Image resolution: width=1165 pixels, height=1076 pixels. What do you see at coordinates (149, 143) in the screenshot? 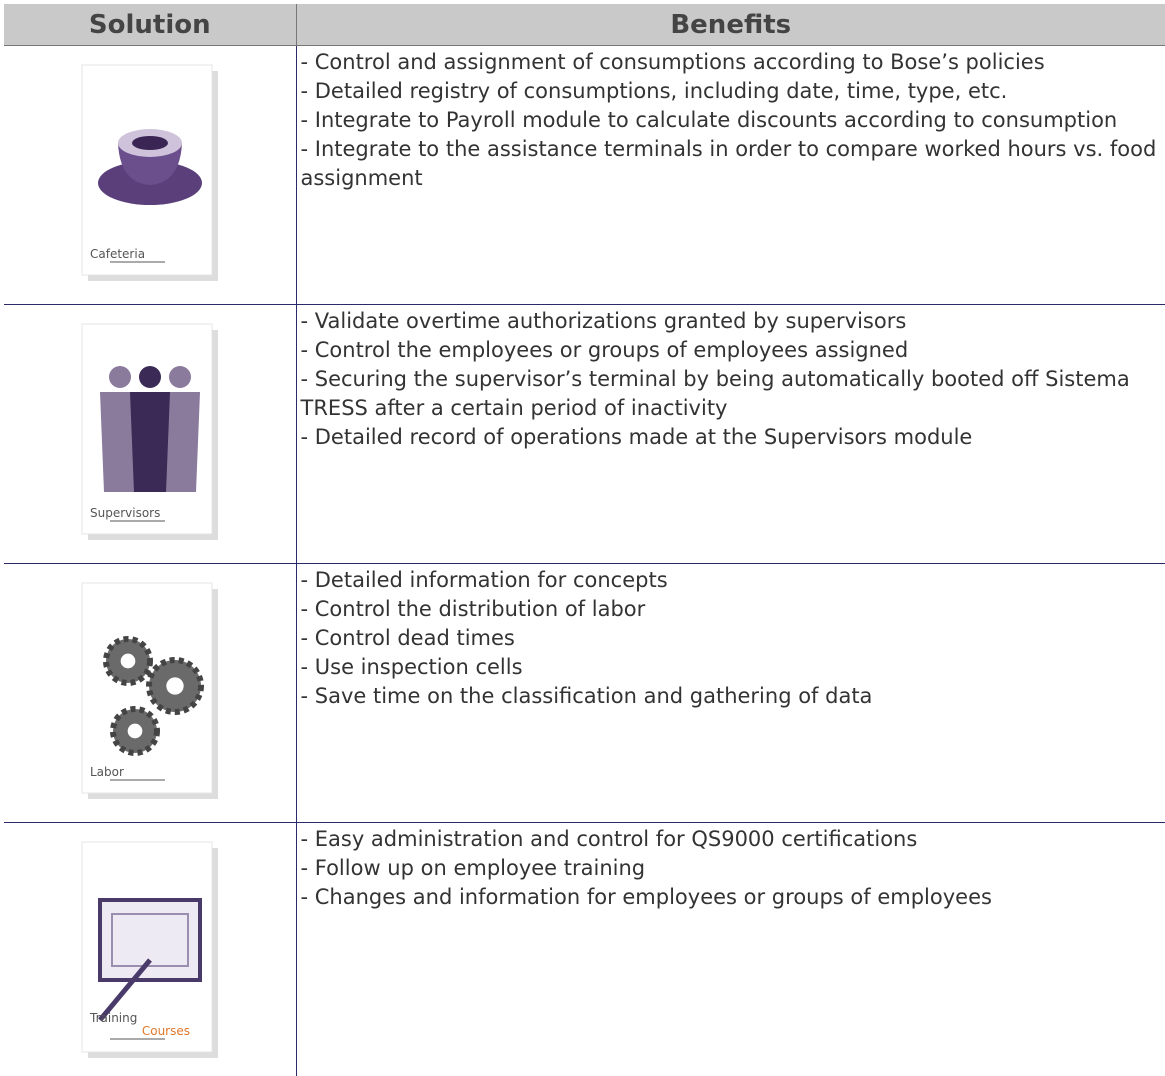
I see `coffee` at bounding box center [149, 143].